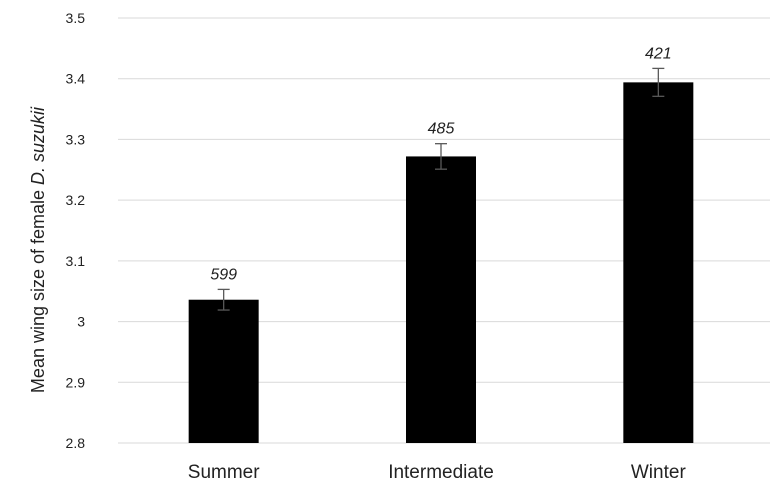 The image size is (780, 490). I want to click on x-axis-categories: Summer Intermediate Winter, so click(437, 472).